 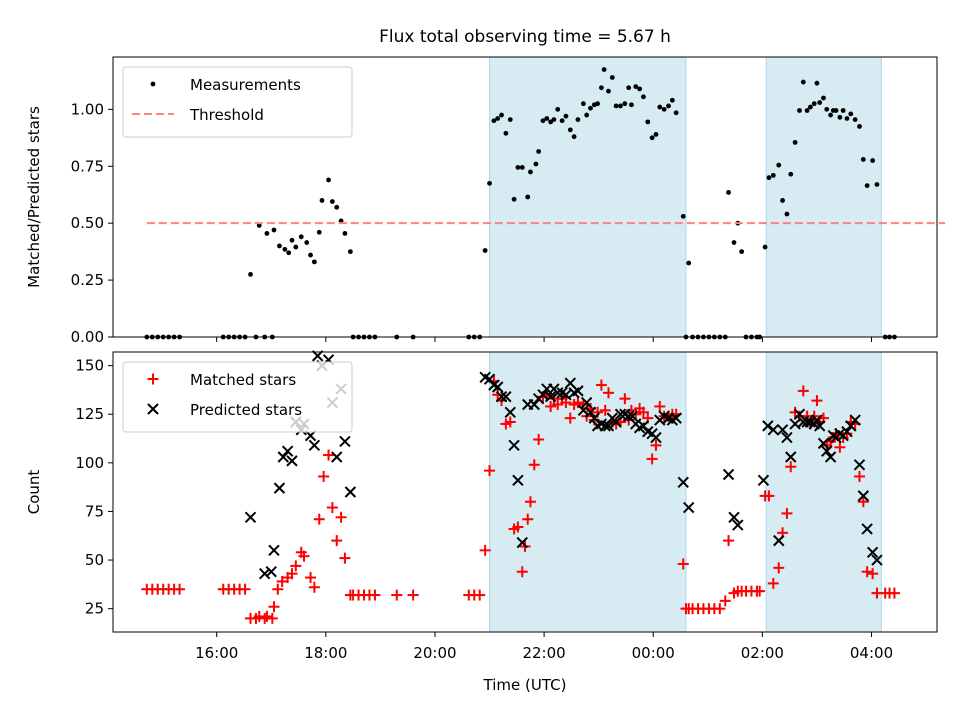 What do you see at coordinates (245, 85) in the screenshot?
I see `legend-label: Measurements` at bounding box center [245, 85].